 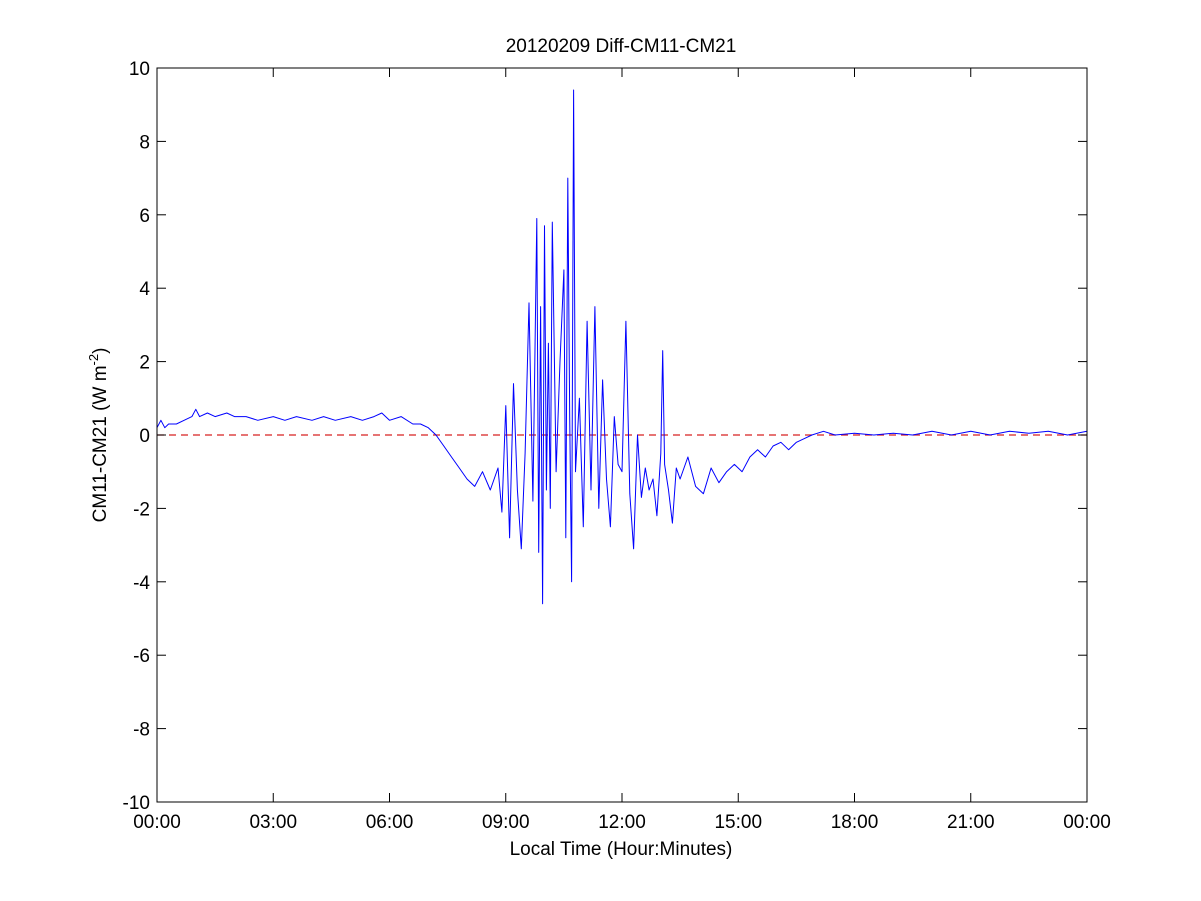 I want to click on y-tick-label: -4, so click(x=141, y=583).